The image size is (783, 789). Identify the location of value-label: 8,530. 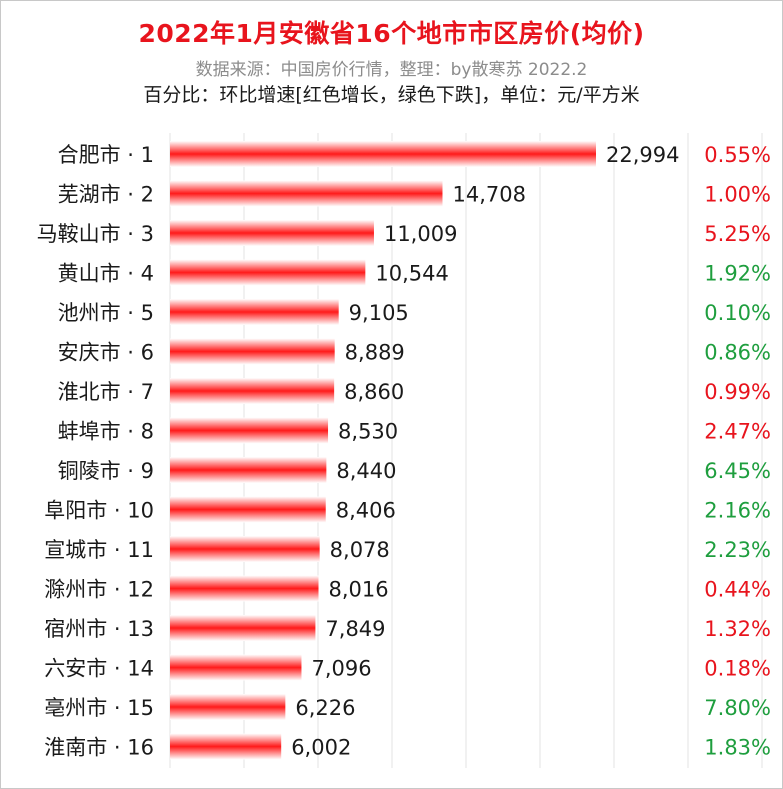
(368, 432).